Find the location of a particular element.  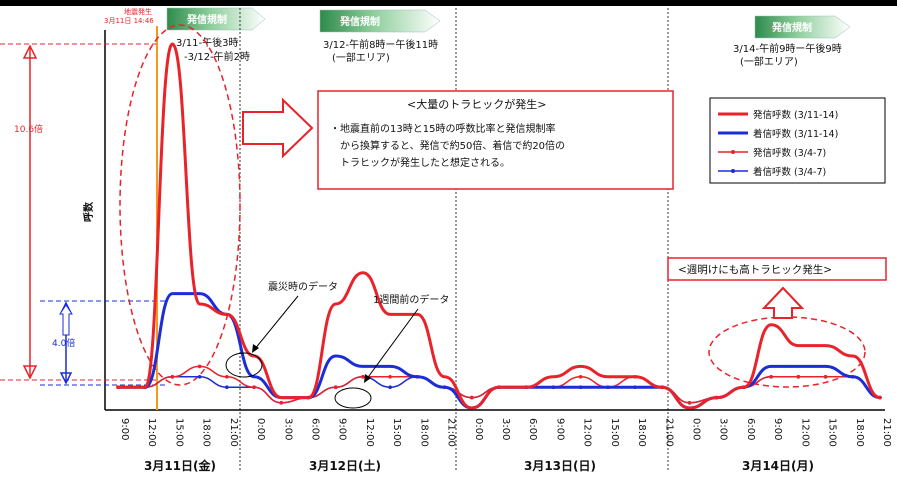

banner-2-title: 発信規制 is located at coordinates (359, 21).